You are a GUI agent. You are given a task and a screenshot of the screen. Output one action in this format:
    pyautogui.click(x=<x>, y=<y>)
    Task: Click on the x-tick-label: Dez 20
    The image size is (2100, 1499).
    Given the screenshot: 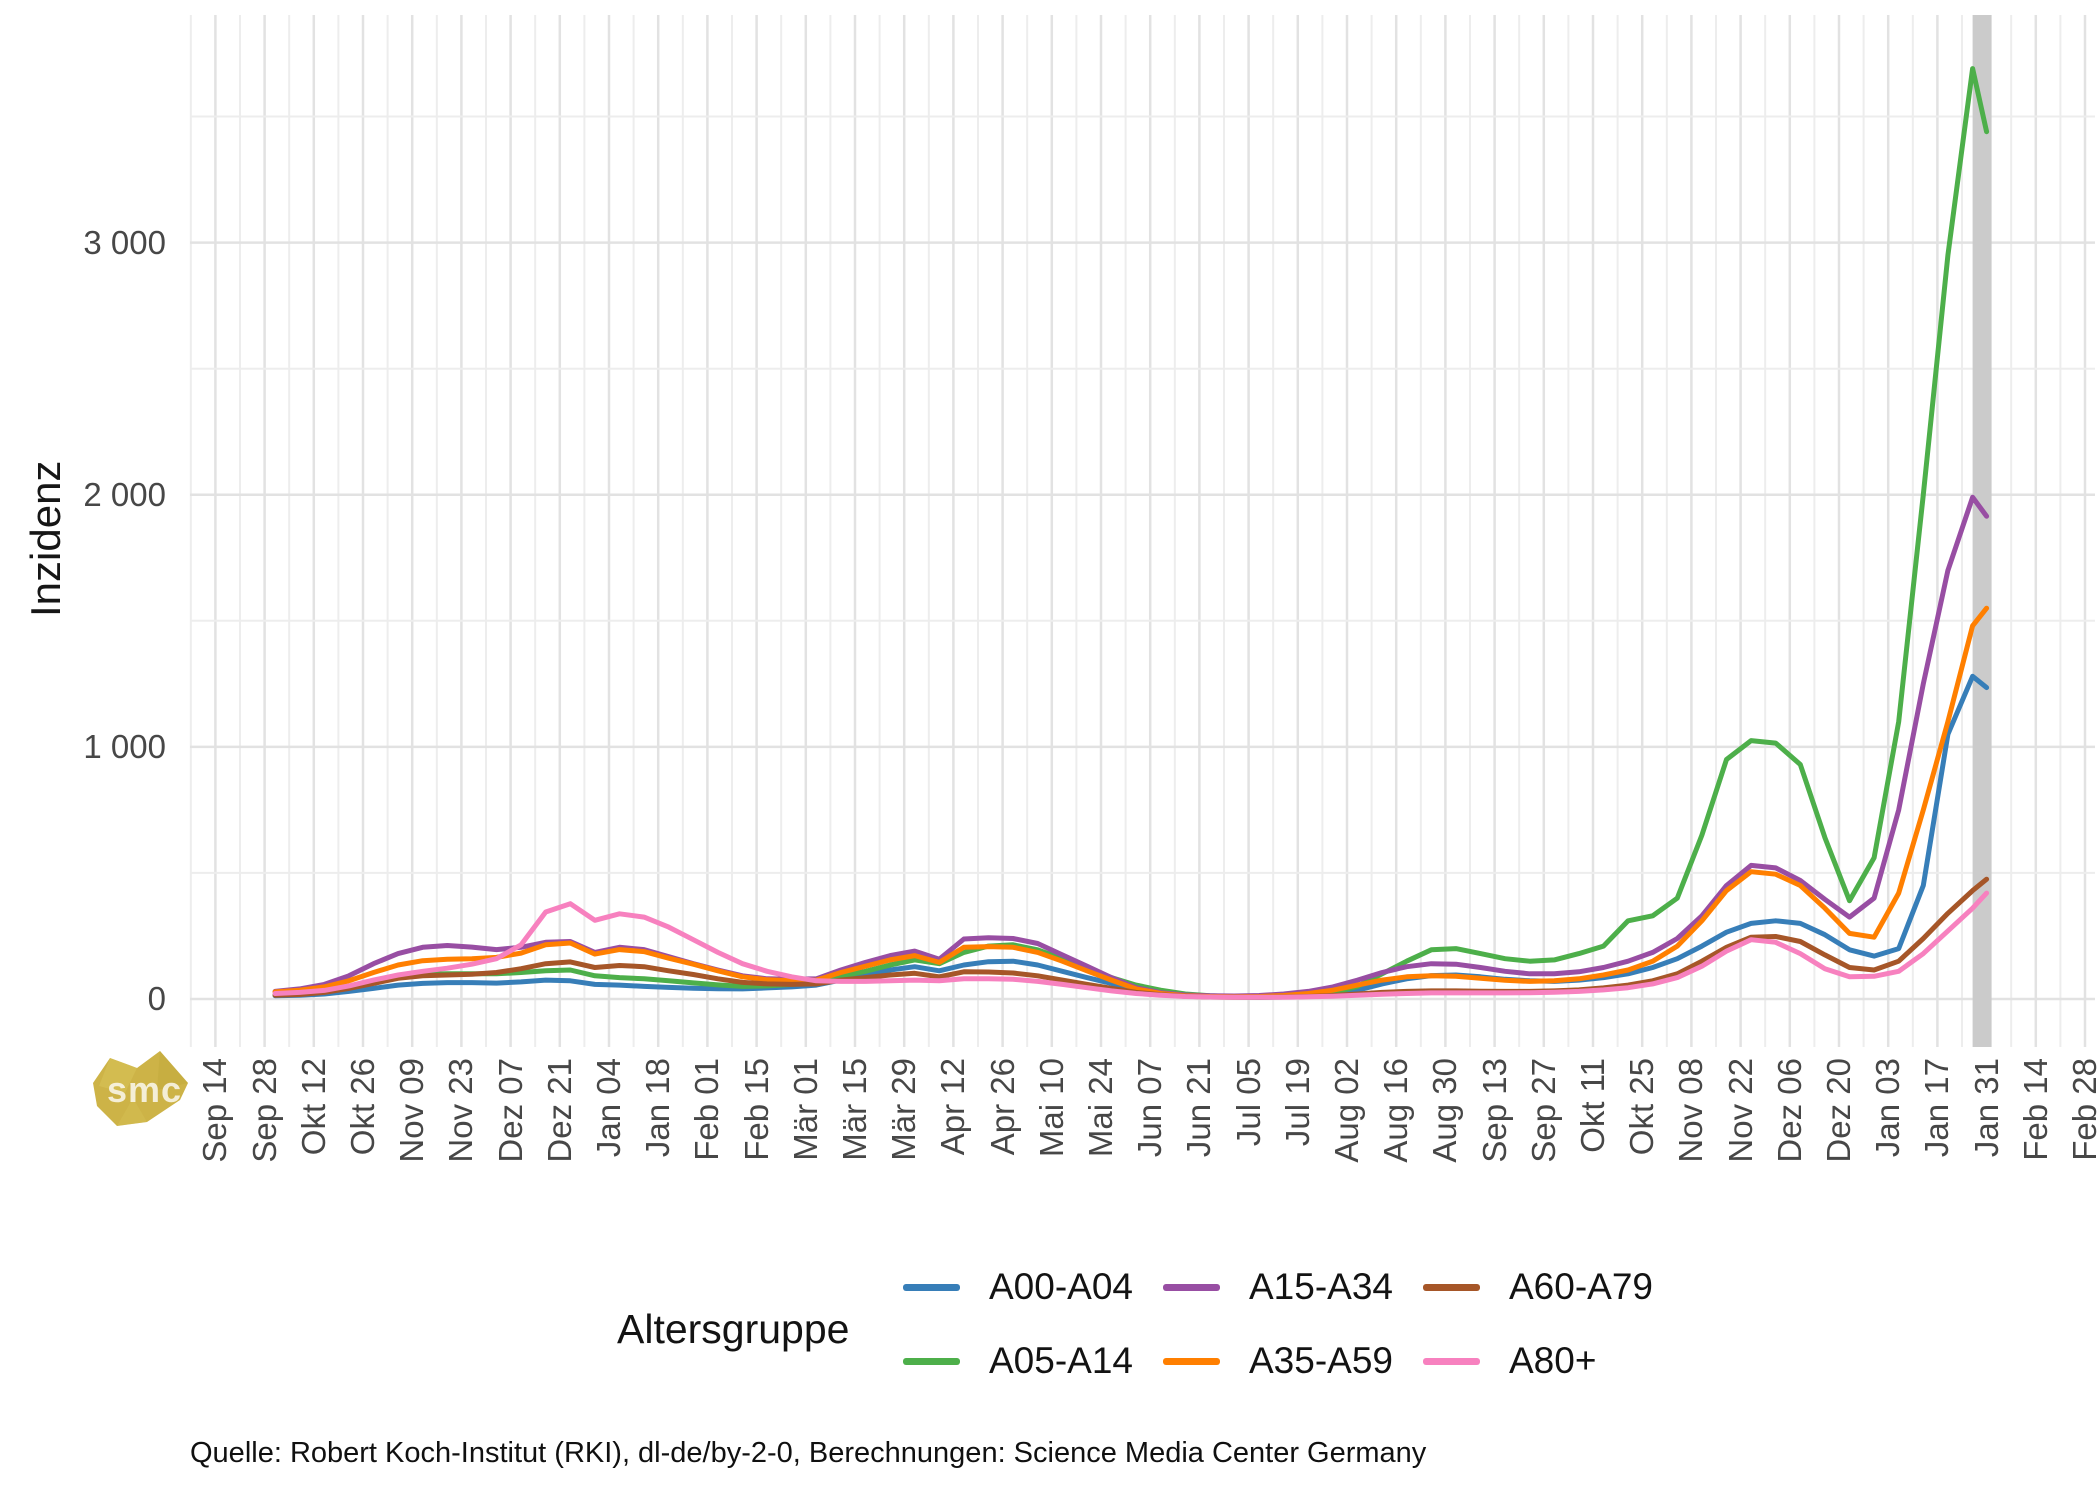 What is the action you would take?
    pyautogui.click(x=1838, y=1110)
    